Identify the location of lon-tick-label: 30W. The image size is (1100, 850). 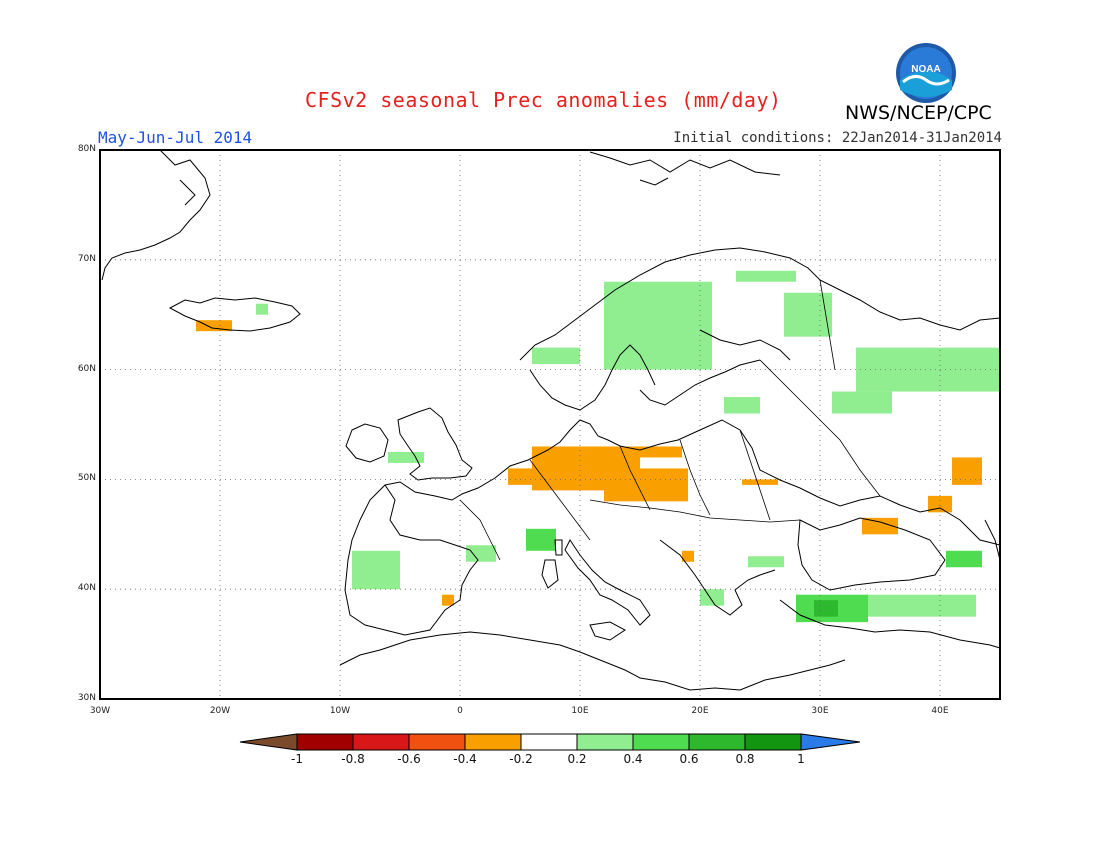
(100, 711).